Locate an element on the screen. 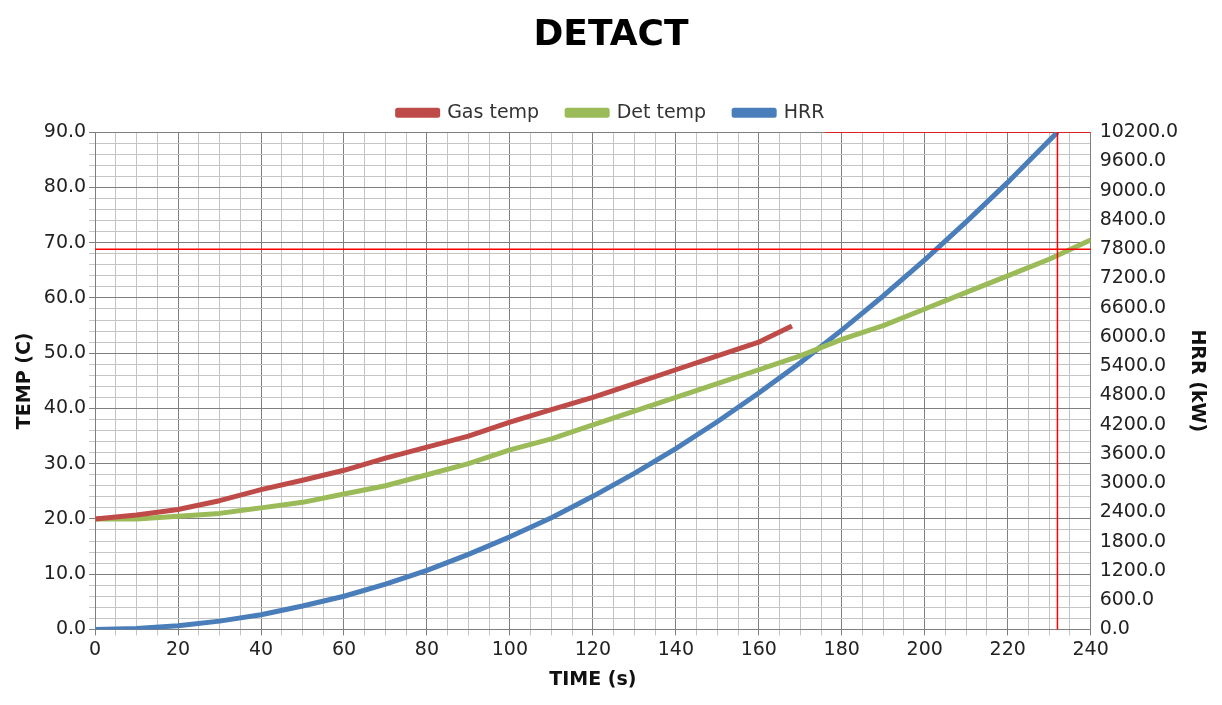 This screenshot has width=1222, height=705. y2-tick-label: 3000.0 is located at coordinates (1133, 481).